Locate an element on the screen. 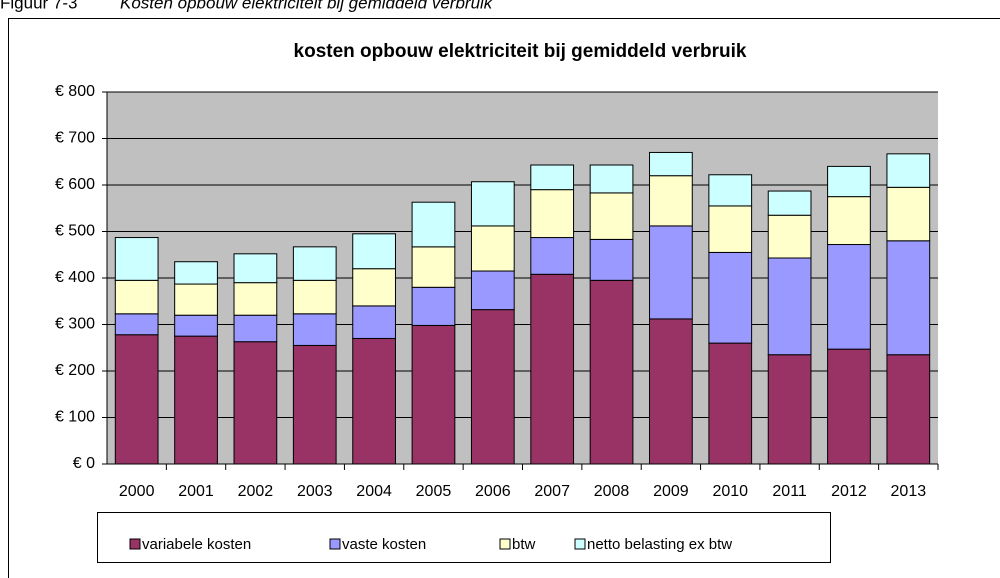  legend-label: netto belasting ex btw is located at coordinates (659, 544).